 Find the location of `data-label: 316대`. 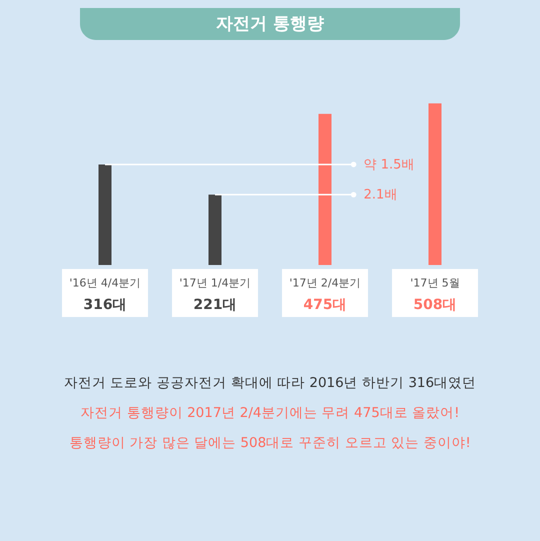

data-label: 316대 is located at coordinates (105, 305).